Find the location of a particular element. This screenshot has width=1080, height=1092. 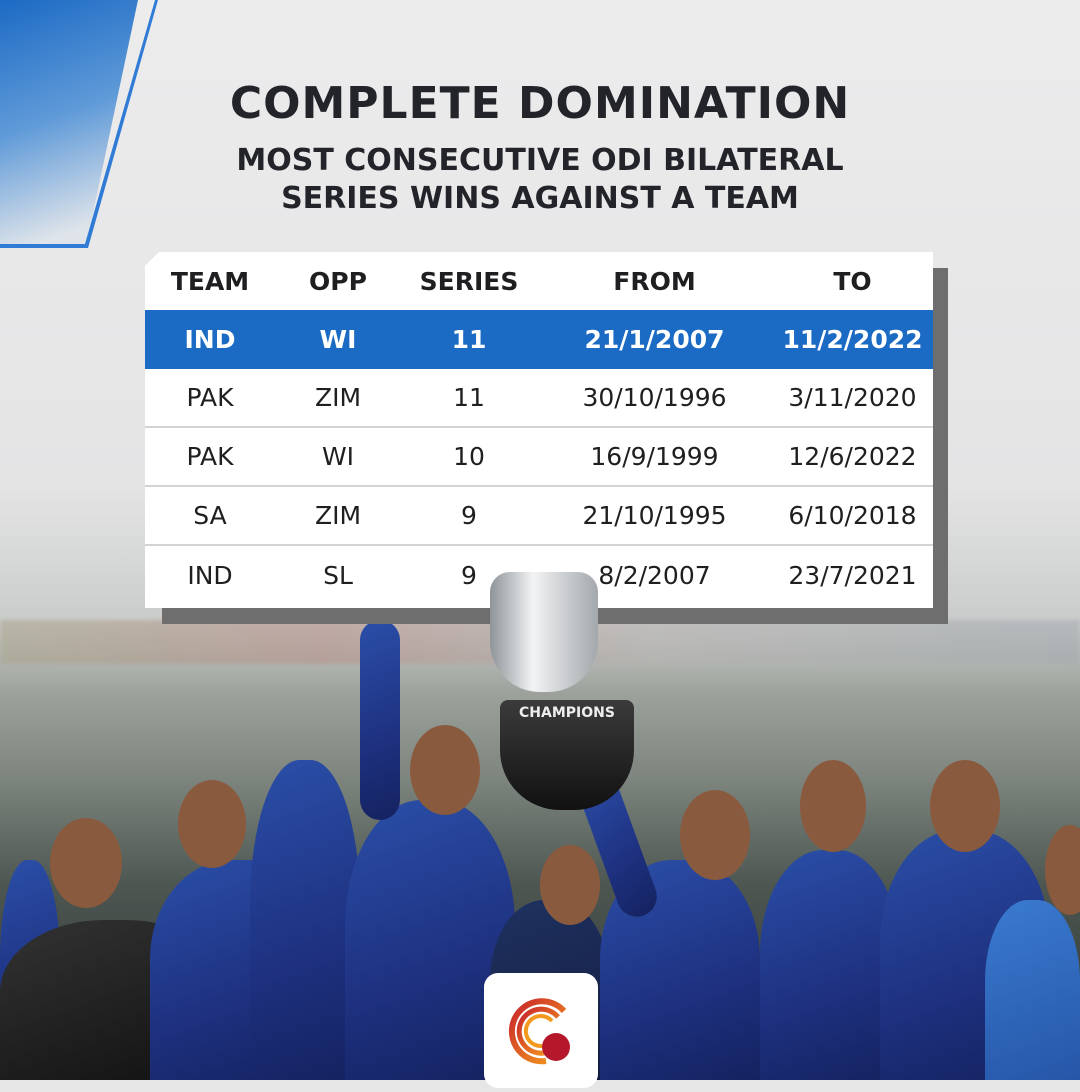

subtitle-line-2: SERIES WINS AGAINST A TEAM is located at coordinates (540, 198).